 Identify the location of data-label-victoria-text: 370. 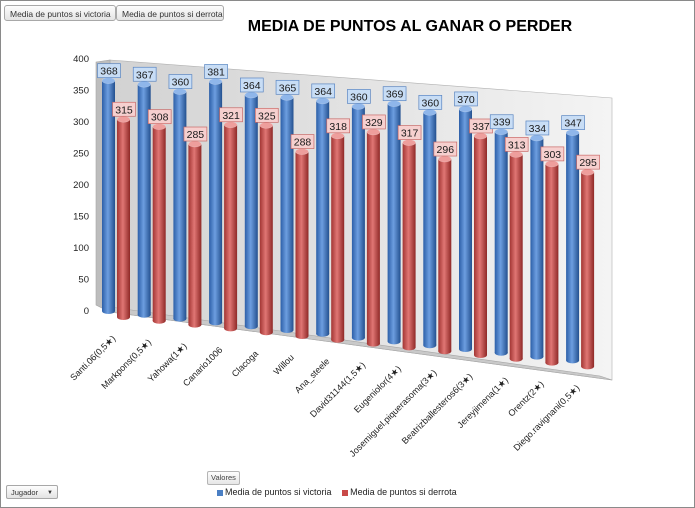
(466, 100).